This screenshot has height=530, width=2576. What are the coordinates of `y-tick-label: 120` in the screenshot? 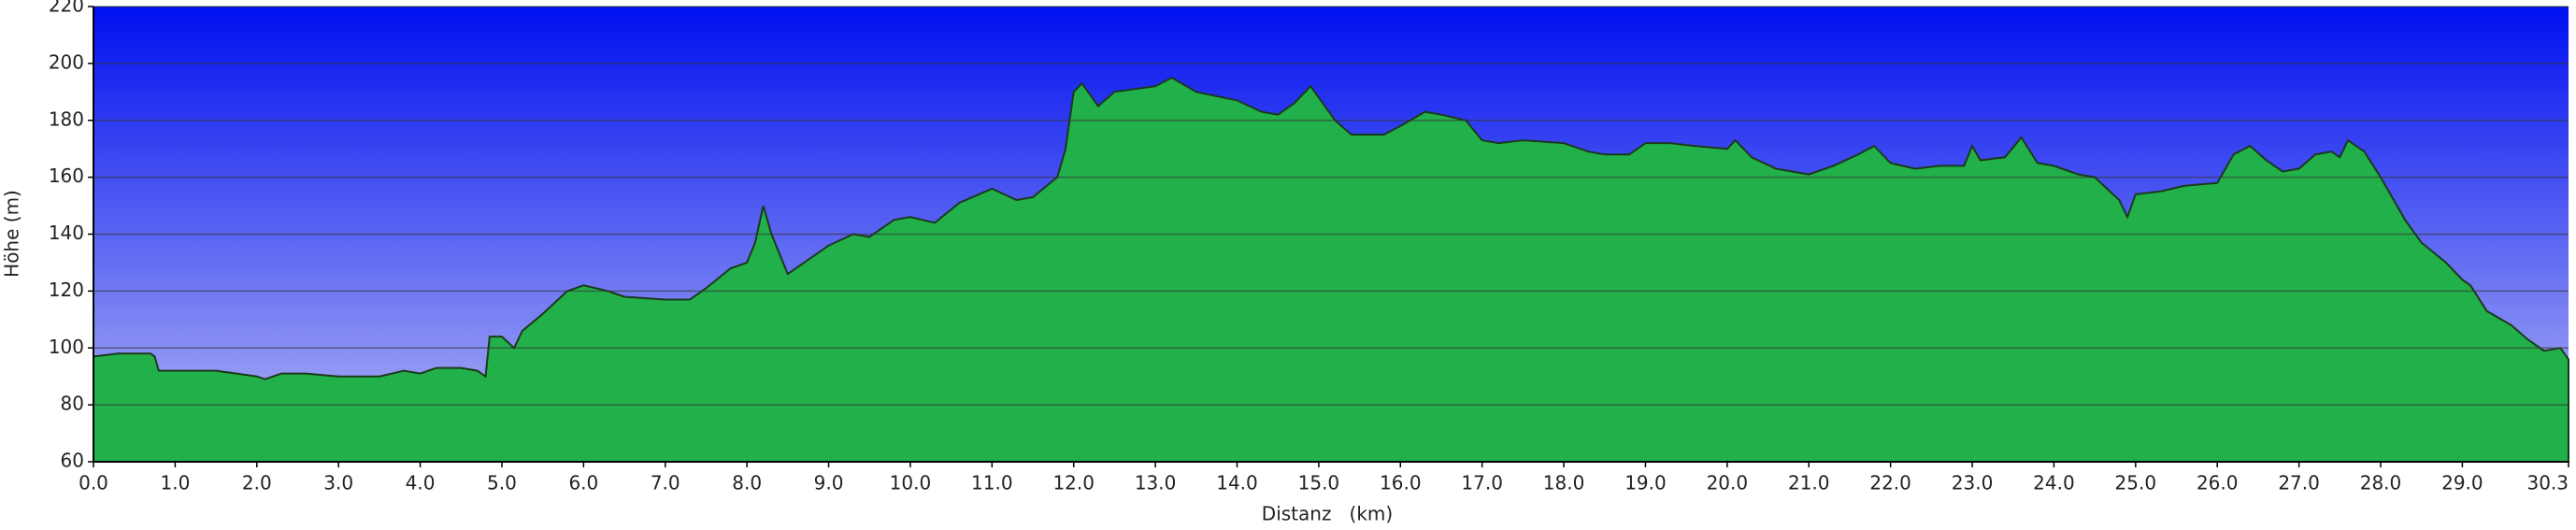 It's located at (66, 290).